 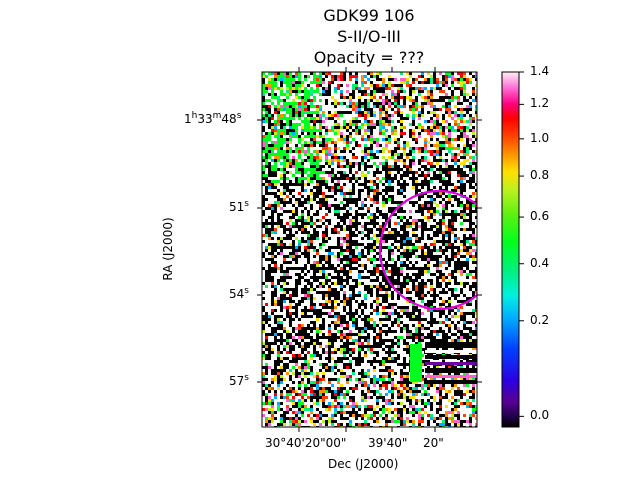 I want to click on colorbar-ticks, so click(x=521, y=244).